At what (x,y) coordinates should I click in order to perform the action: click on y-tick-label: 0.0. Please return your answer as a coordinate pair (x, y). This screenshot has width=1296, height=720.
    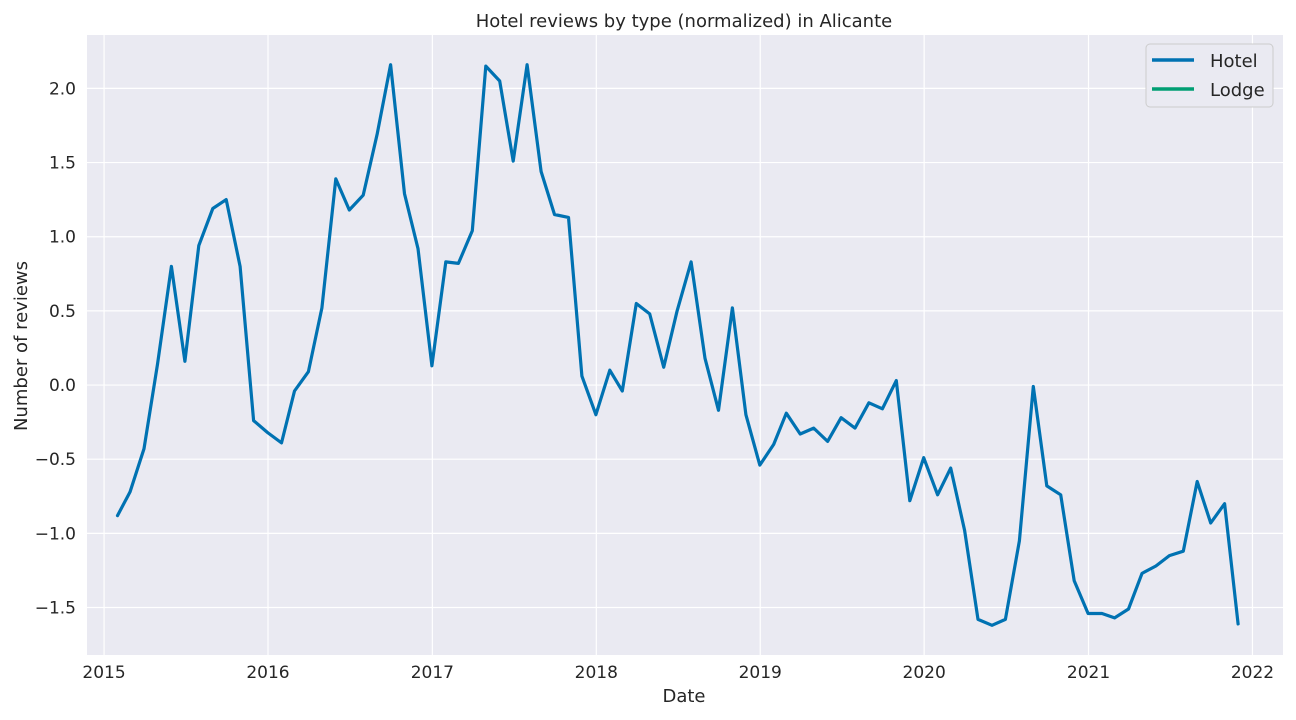
    Looking at the image, I should click on (62, 386).